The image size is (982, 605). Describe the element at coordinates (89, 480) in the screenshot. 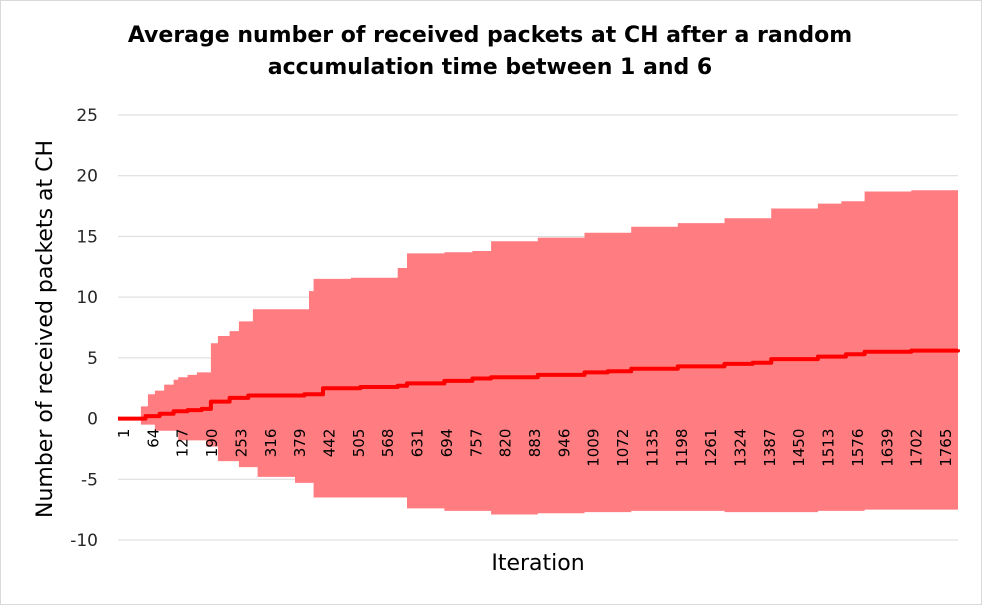

I see `y-tick-label: -5` at that location.